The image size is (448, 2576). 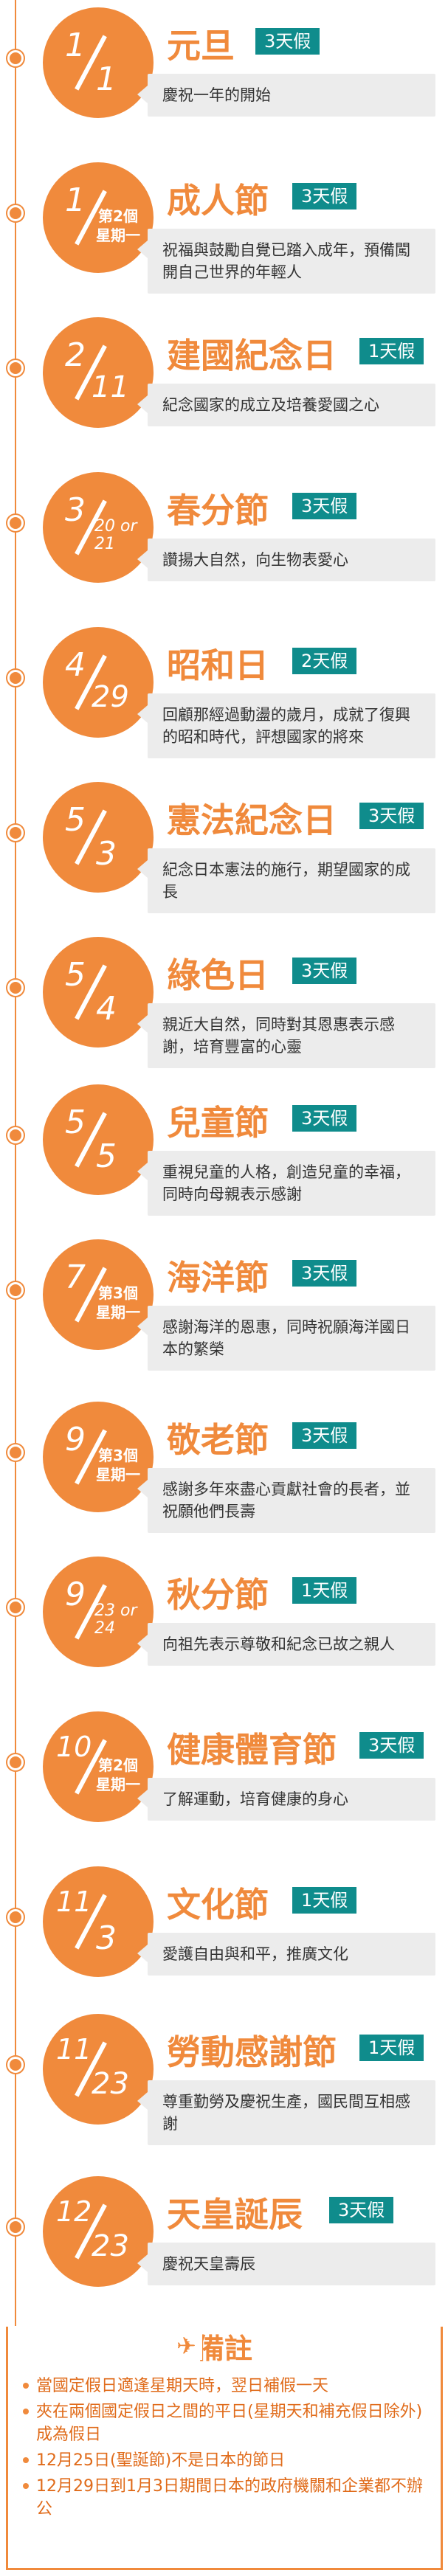 I want to click on date-weekday-rule: 第2個 星期一, so click(x=118, y=225).